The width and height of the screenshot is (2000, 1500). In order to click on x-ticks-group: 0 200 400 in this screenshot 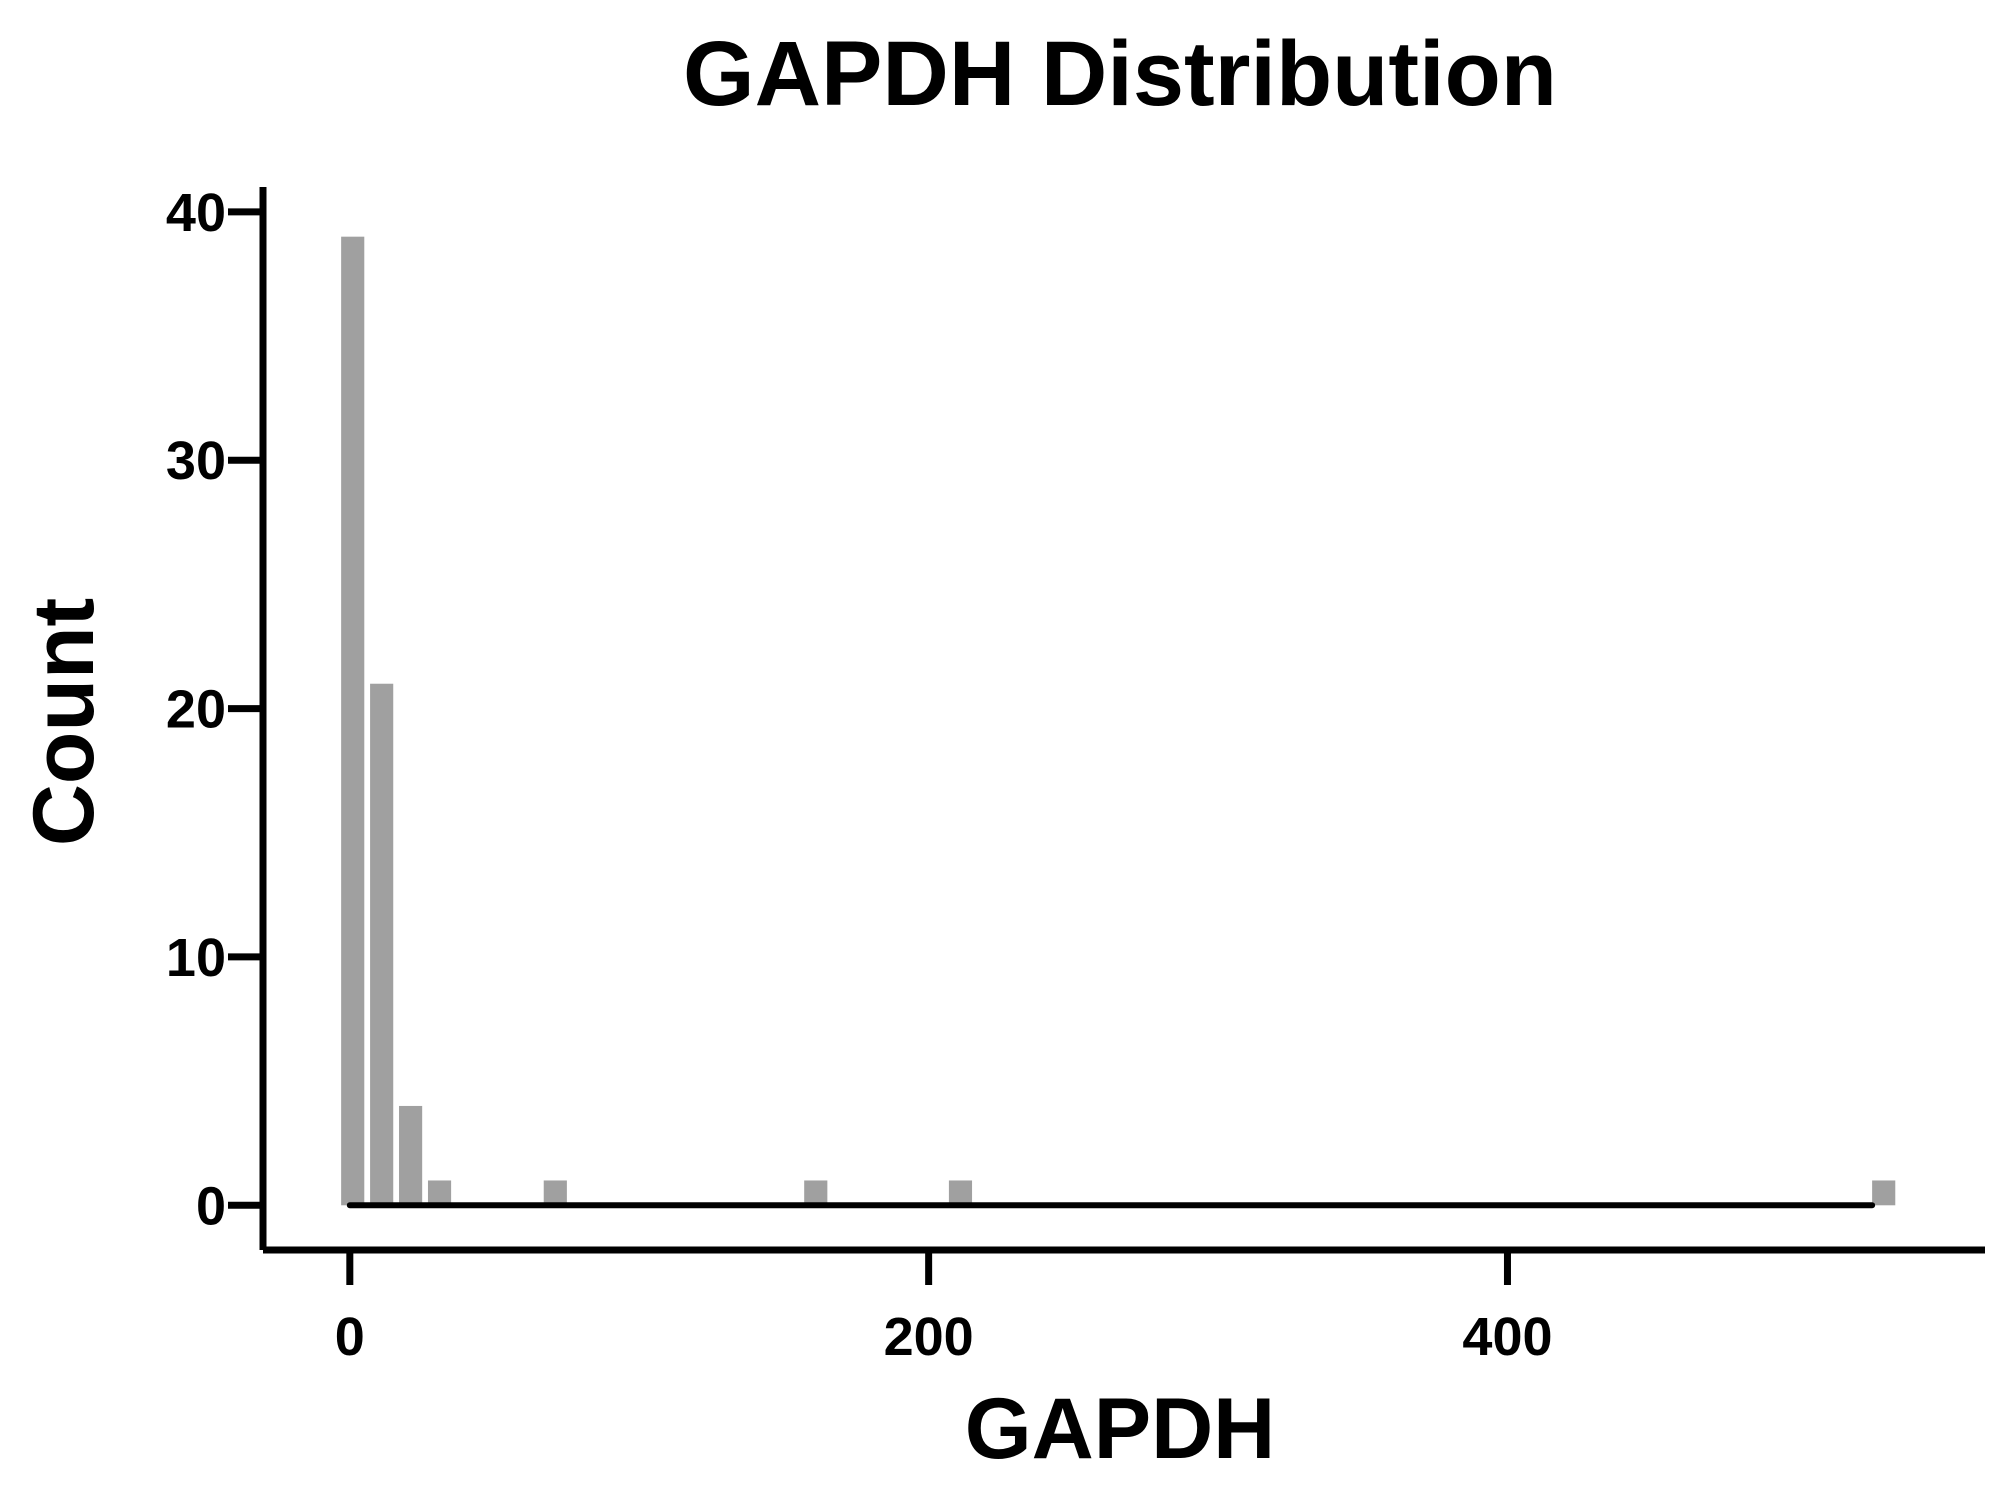, I will do `click(944, 1308)`.